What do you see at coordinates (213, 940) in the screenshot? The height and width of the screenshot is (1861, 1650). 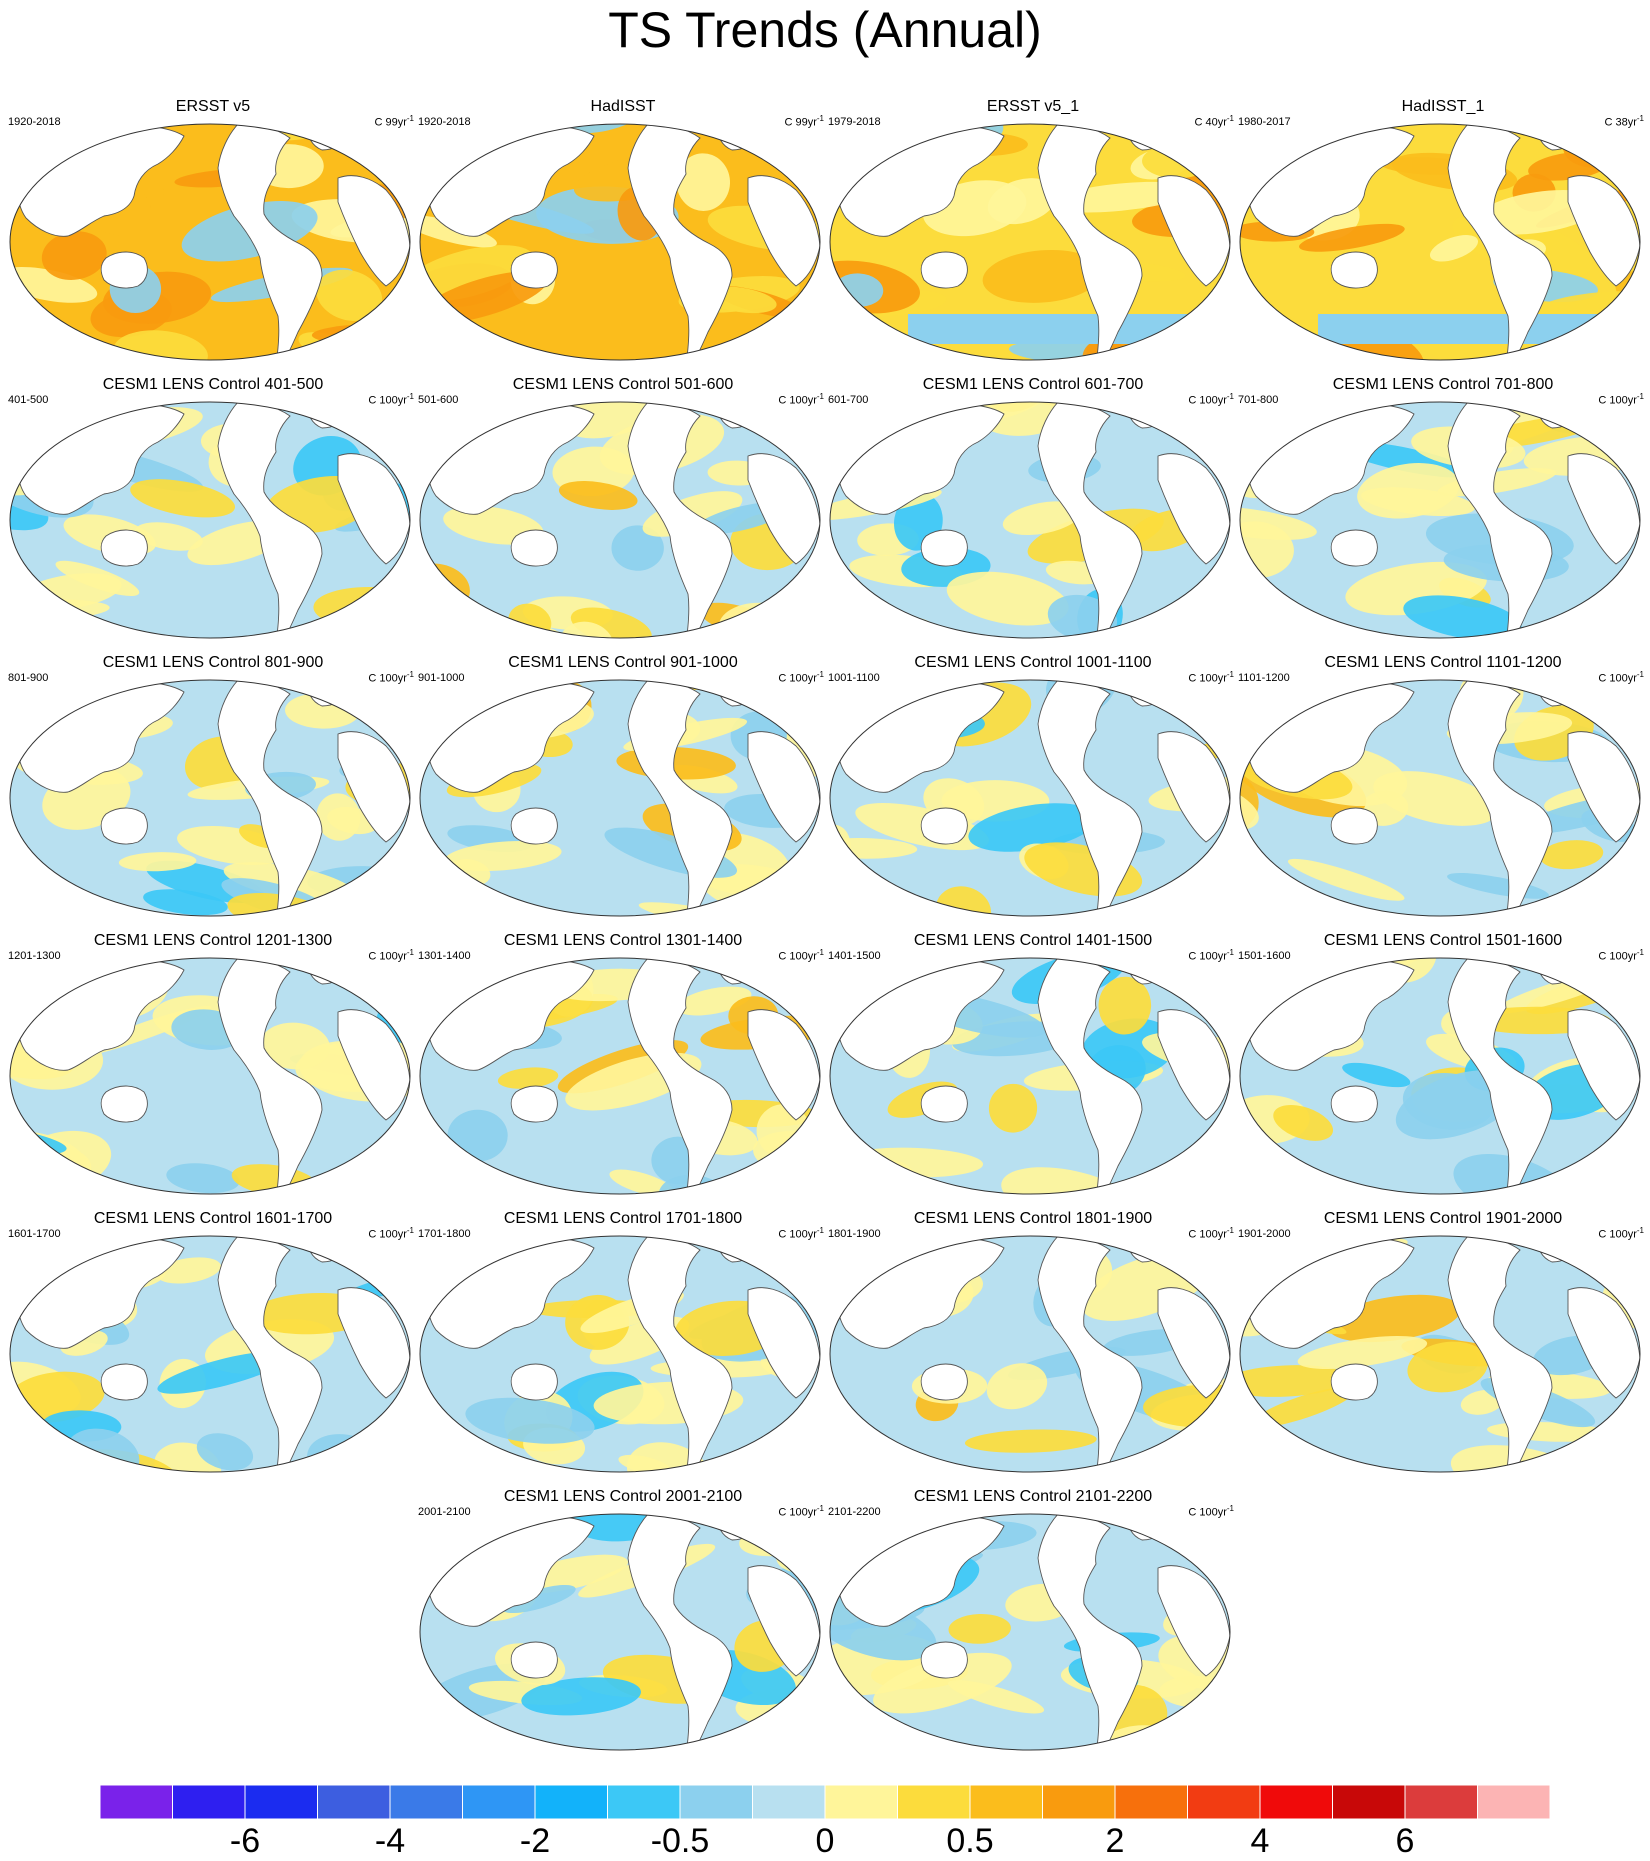 I see `panel-title: CESM1 LENS Control 1201-1300` at bounding box center [213, 940].